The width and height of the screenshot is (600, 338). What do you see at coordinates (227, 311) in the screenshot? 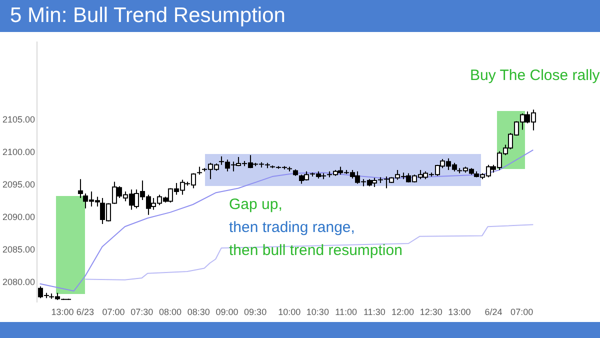
I see `x-tick-label: 09:00` at bounding box center [227, 311].